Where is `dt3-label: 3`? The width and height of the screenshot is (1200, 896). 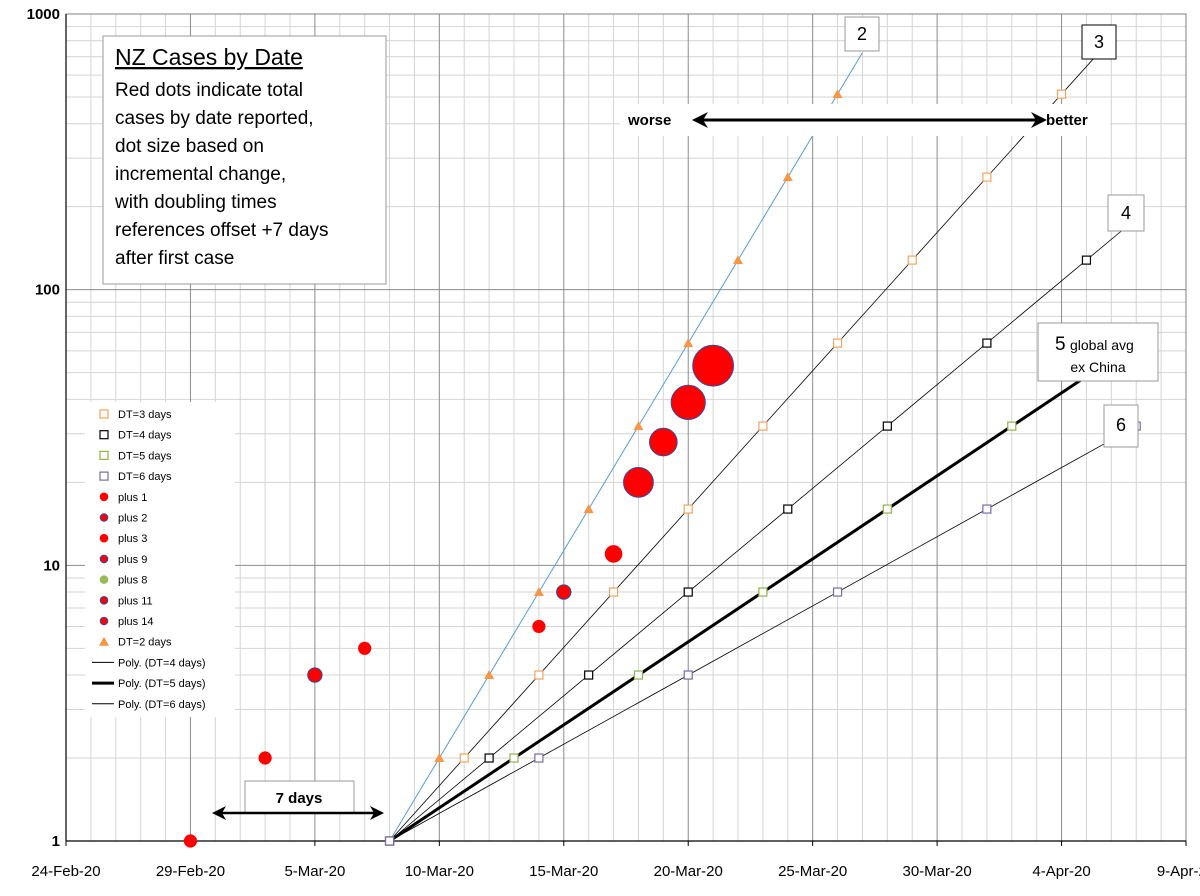
dt3-label: 3 is located at coordinates (1099, 42).